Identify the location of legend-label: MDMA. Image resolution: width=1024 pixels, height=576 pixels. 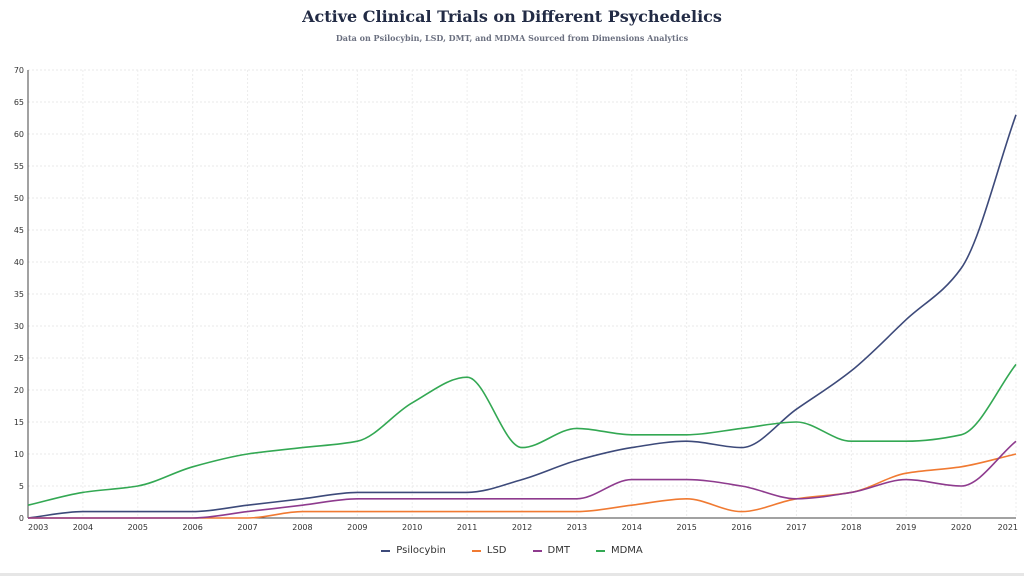
(626, 550).